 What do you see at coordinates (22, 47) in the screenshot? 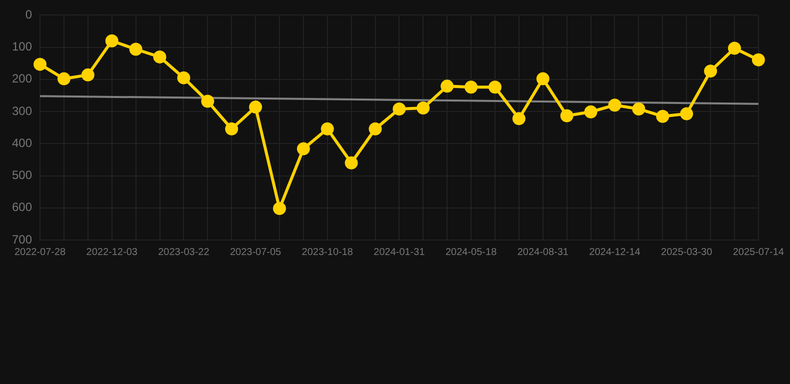
I see `y-tick-label: 100` at bounding box center [22, 47].